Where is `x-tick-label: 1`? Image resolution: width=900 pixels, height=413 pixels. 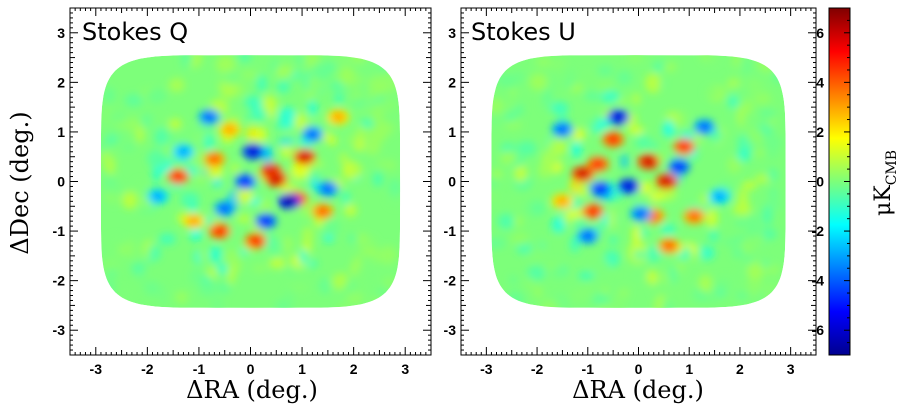 x-tick-label: 1 is located at coordinates (302, 369).